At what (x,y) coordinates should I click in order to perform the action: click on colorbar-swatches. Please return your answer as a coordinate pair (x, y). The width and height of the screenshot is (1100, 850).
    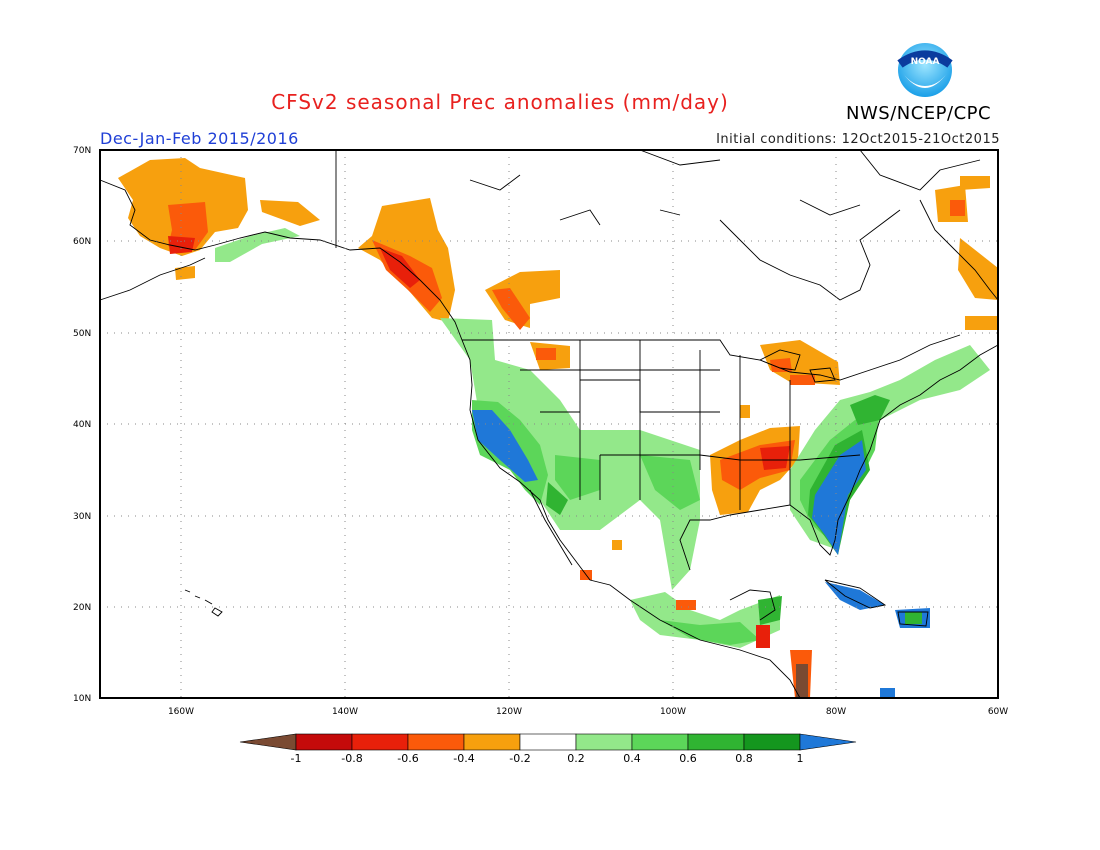
    Looking at the image, I should click on (548, 742).